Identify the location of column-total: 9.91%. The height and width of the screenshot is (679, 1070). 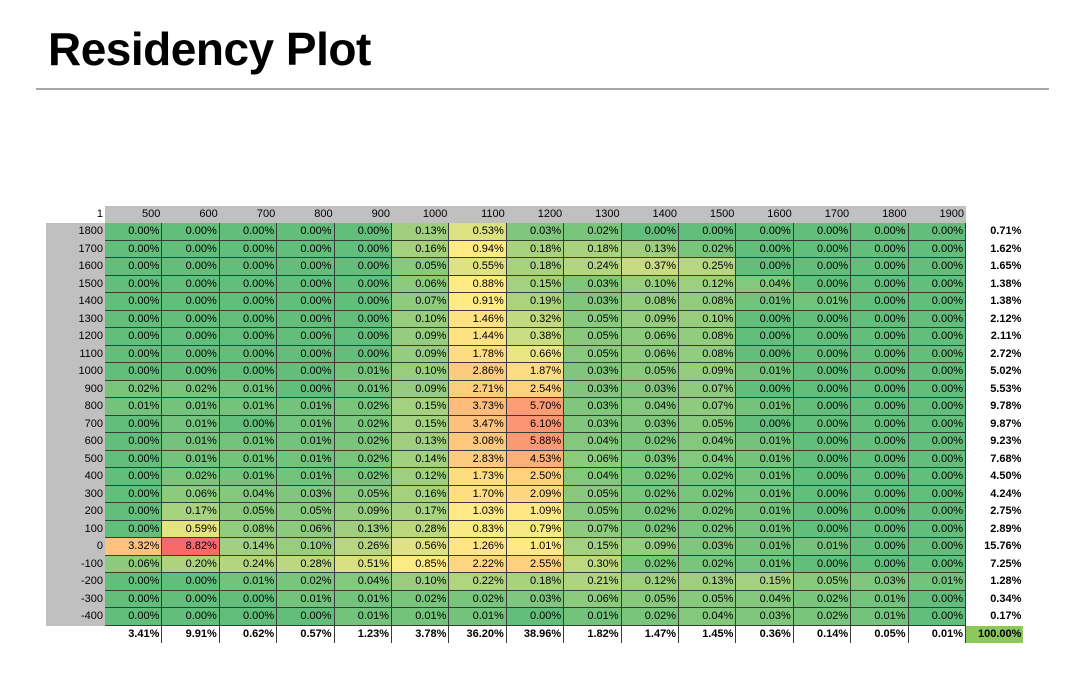
(191, 634).